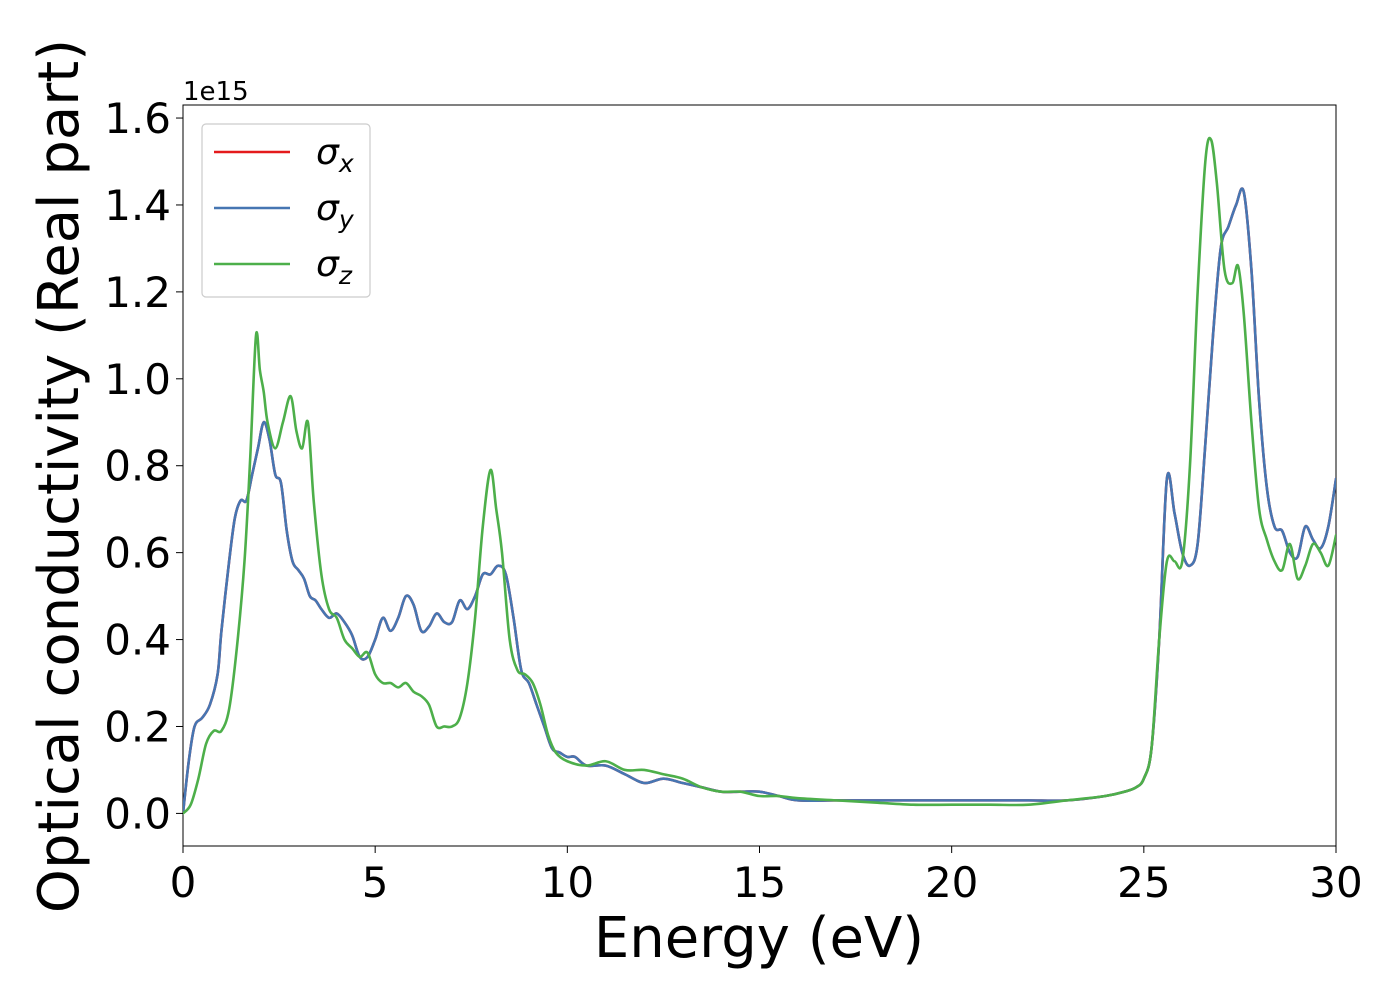 The image size is (1400, 1000). Describe the element at coordinates (1143, 882) in the screenshot. I see `x-tick-label: 25` at that location.